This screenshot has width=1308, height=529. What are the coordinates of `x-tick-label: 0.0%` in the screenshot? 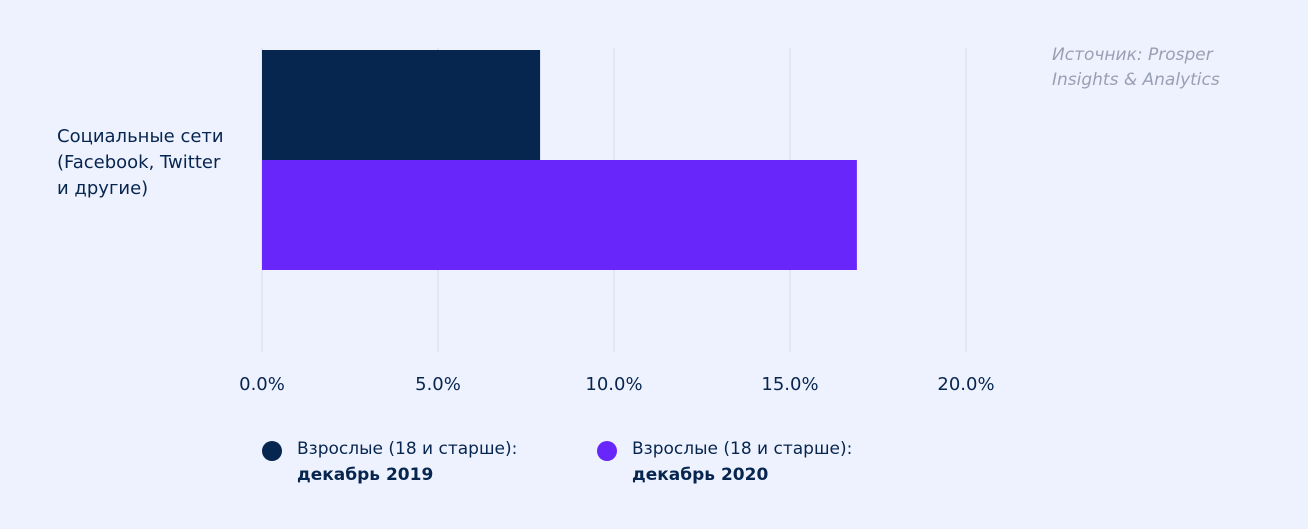 It's located at (262, 384).